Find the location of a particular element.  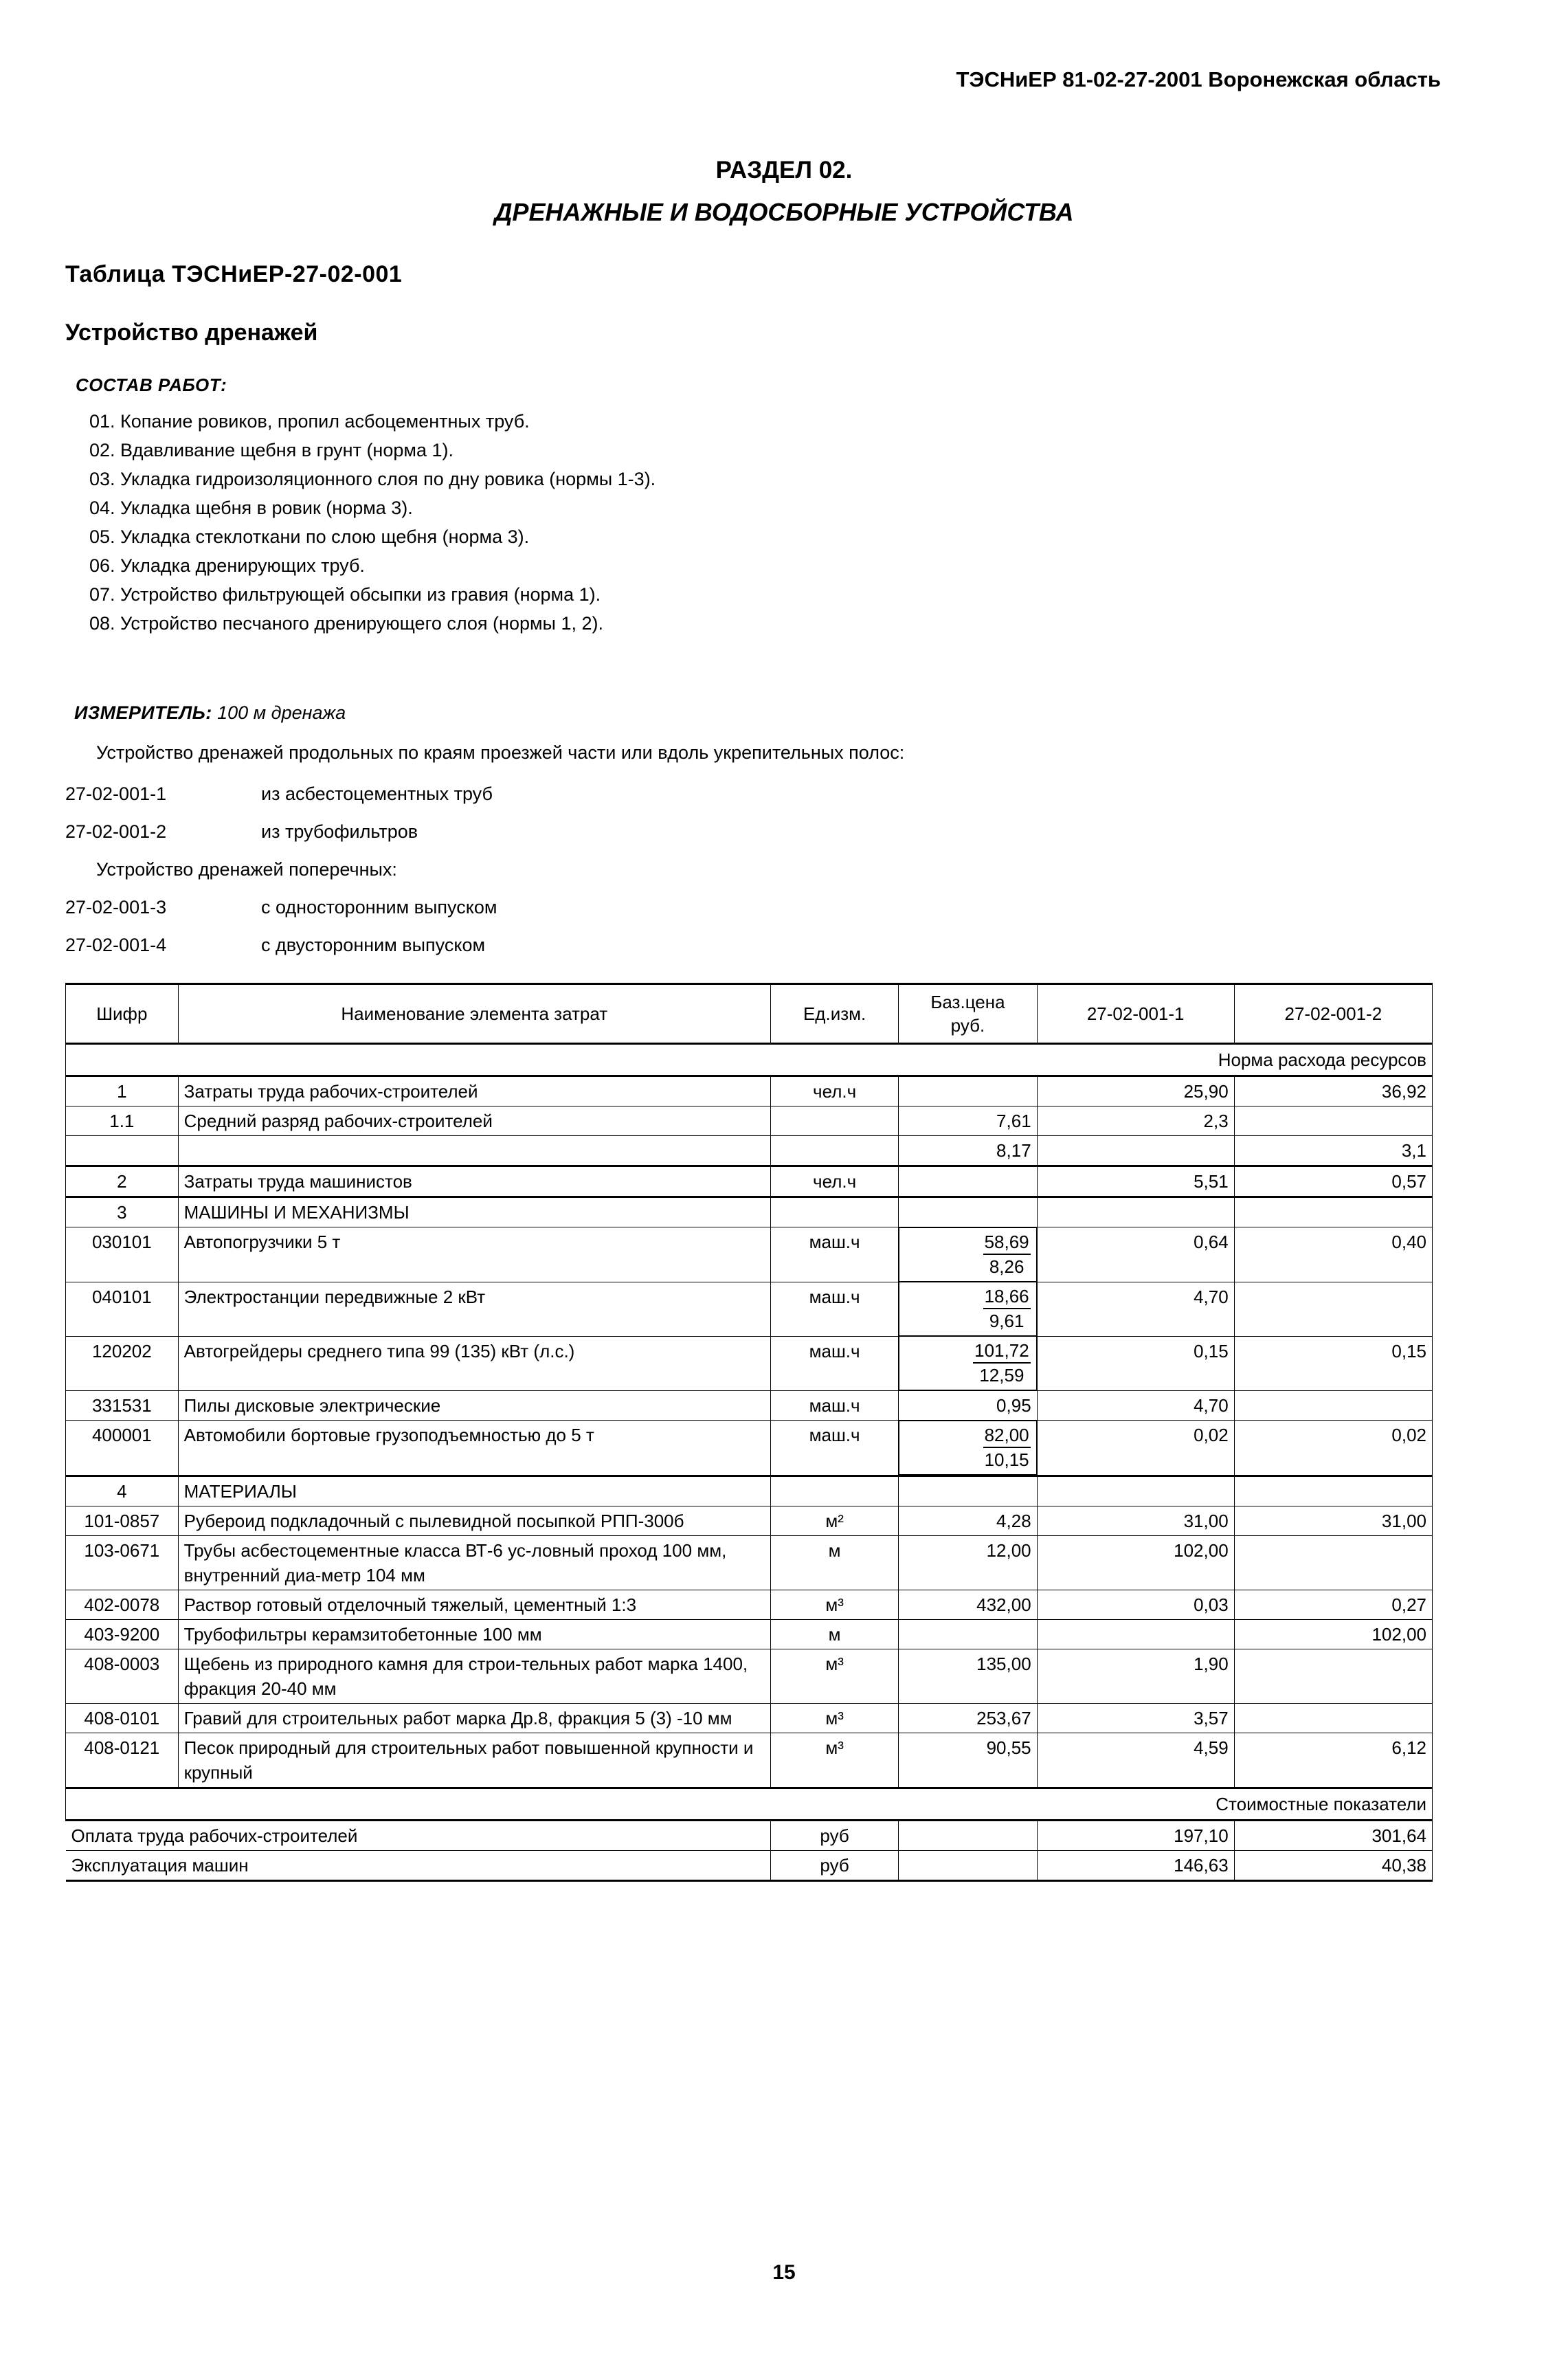

section-number: РАЗДЕЛ 02. is located at coordinates (784, 170).